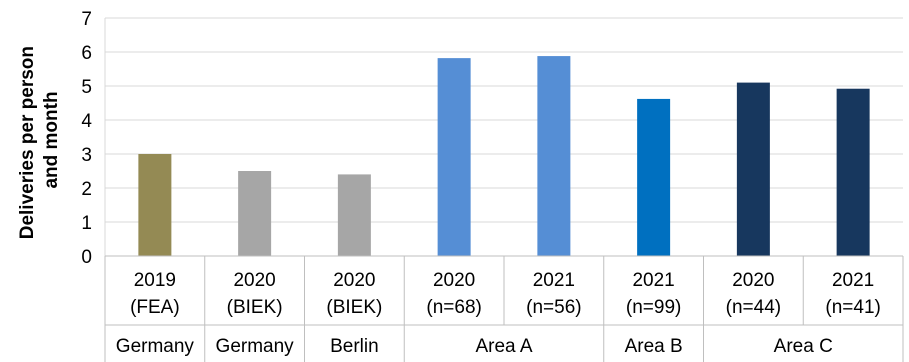 This screenshot has height=362, width=909. Describe the element at coordinates (39, 140) in the screenshot. I see `y-axis-label: Deliveries per person and month` at that location.